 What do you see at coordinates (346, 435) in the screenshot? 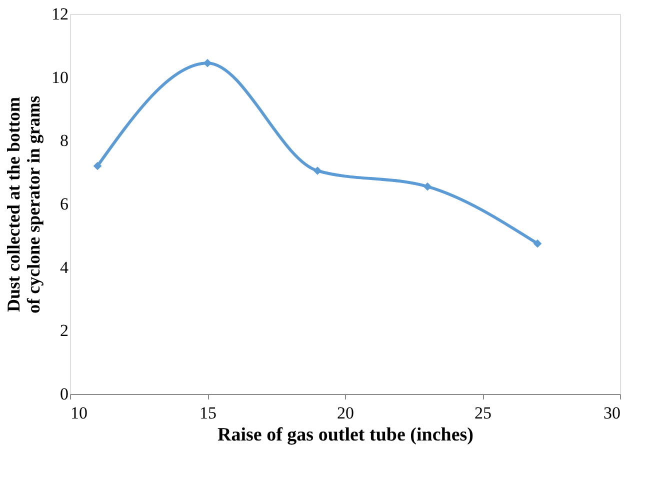
I see `x-axis-title: Raise of gas outlet tube (inches)` at bounding box center [346, 435].